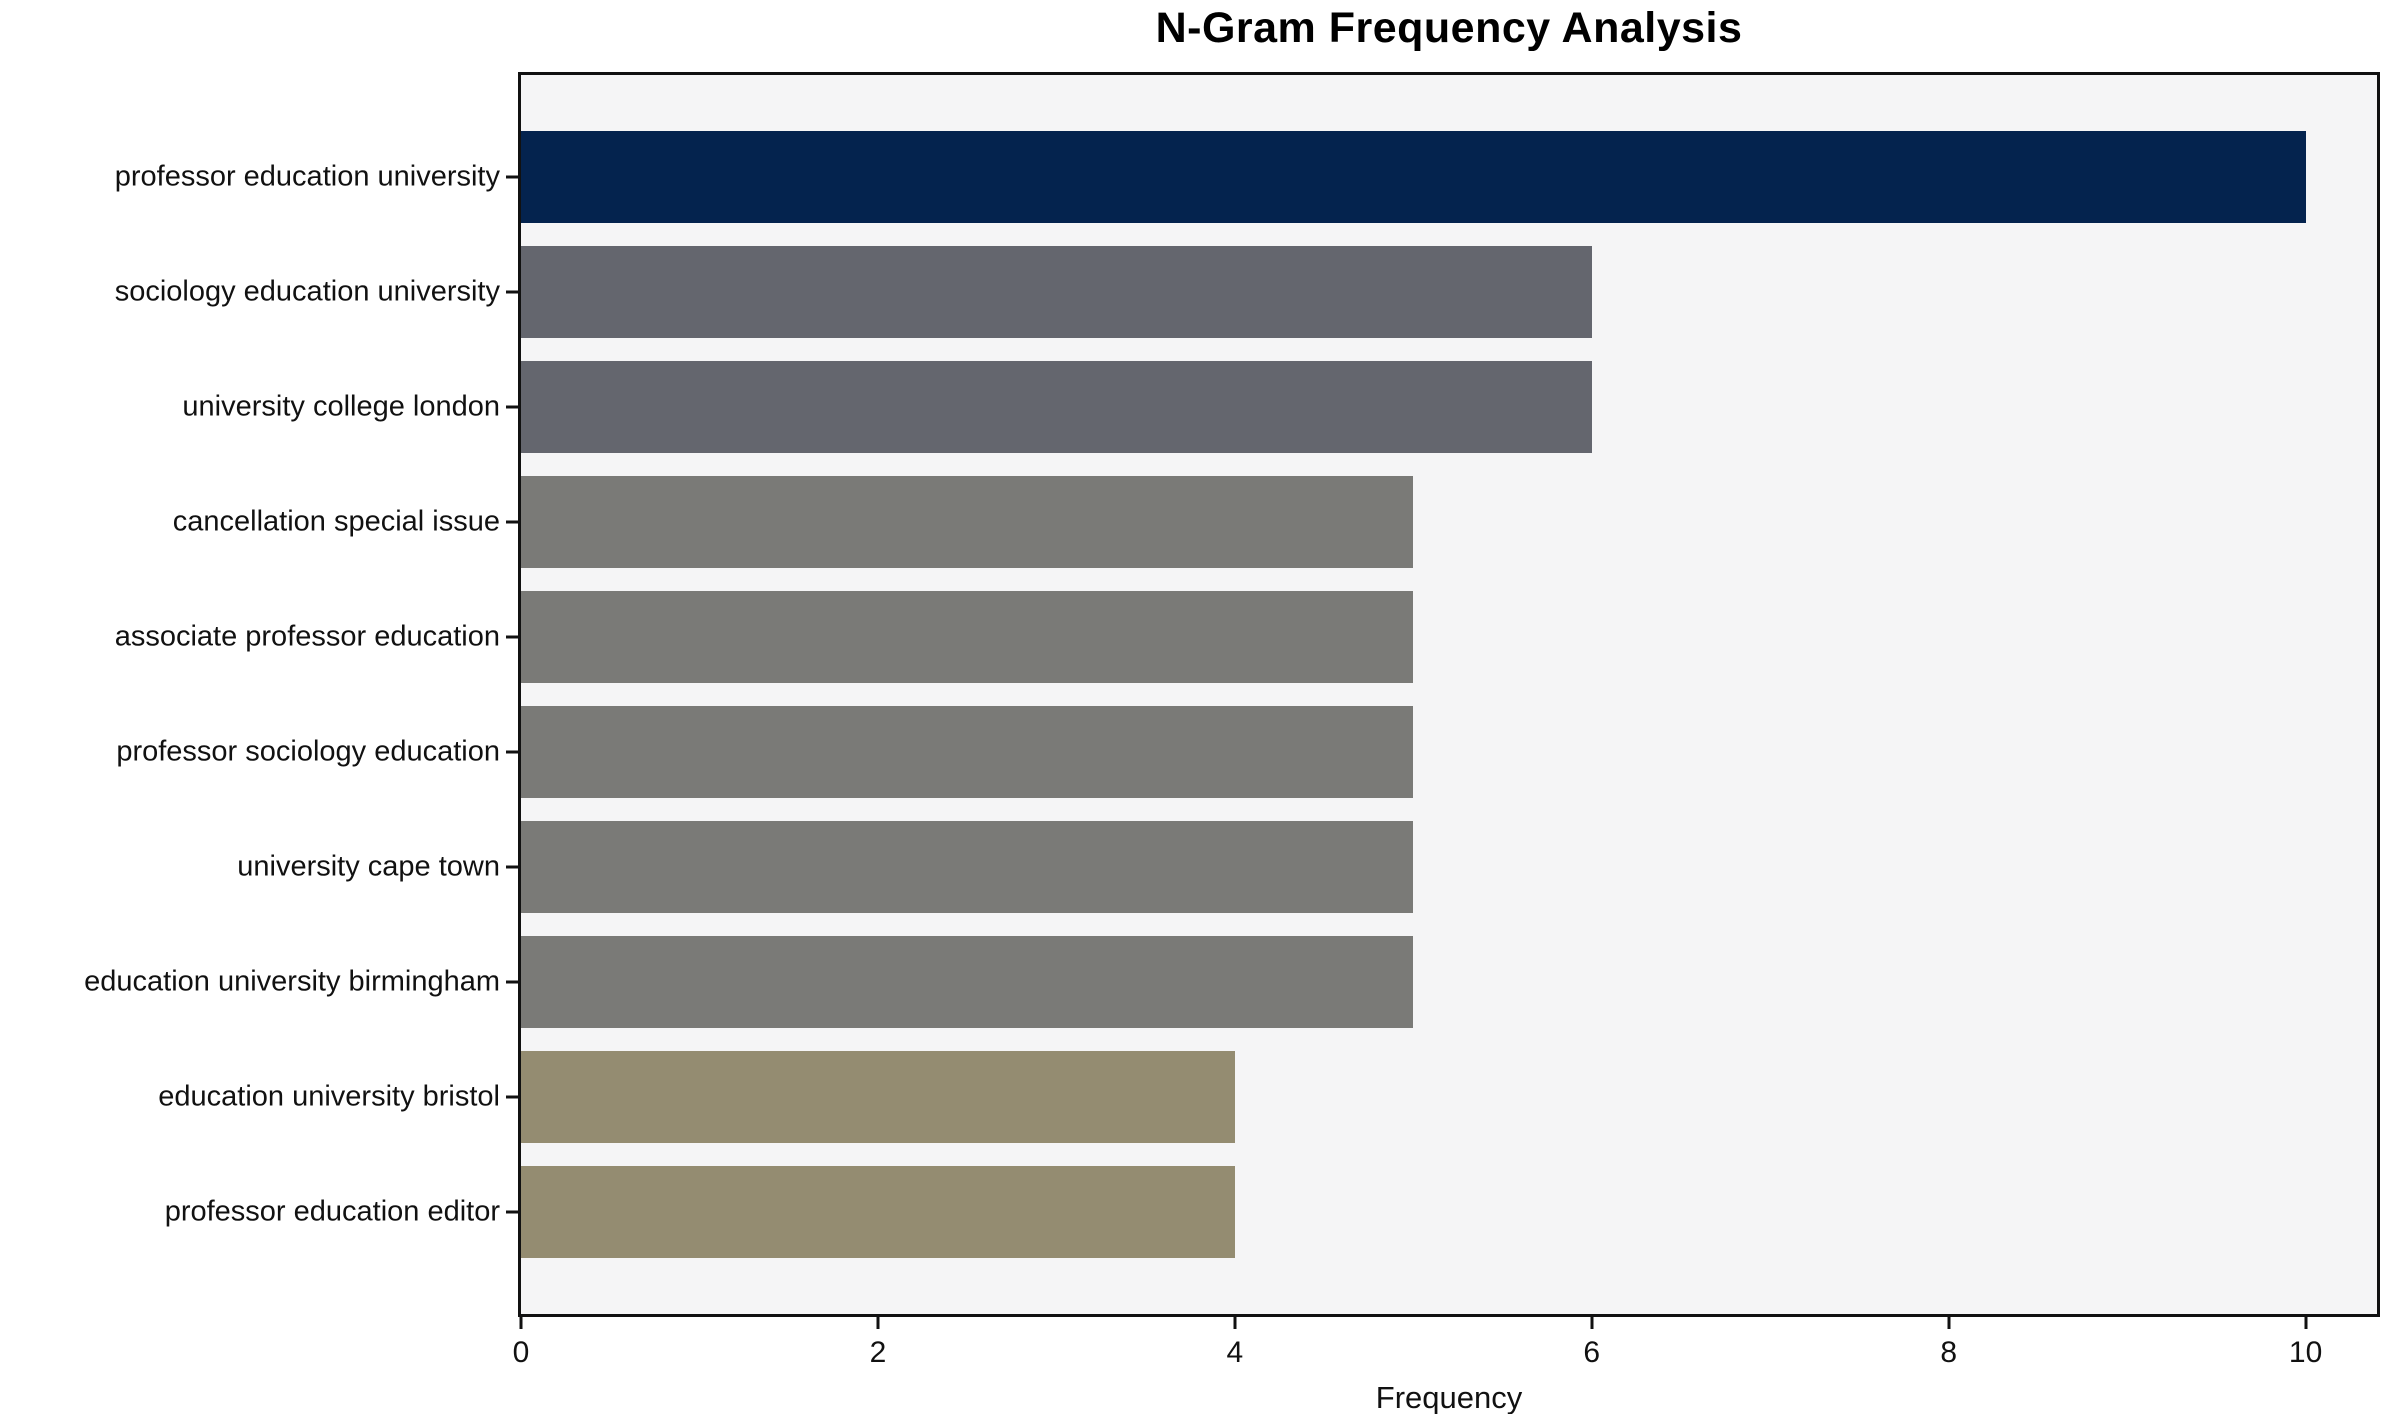  I want to click on bar-row: sociology education university, so click(1246, 292).